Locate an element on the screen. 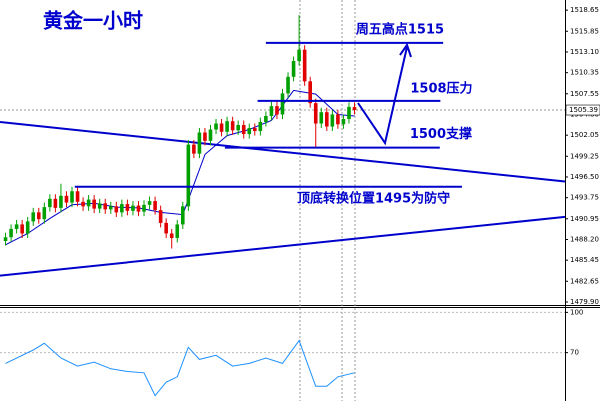 This screenshot has width=600, height=401. annotation: 1508压力 is located at coordinates (441, 88).